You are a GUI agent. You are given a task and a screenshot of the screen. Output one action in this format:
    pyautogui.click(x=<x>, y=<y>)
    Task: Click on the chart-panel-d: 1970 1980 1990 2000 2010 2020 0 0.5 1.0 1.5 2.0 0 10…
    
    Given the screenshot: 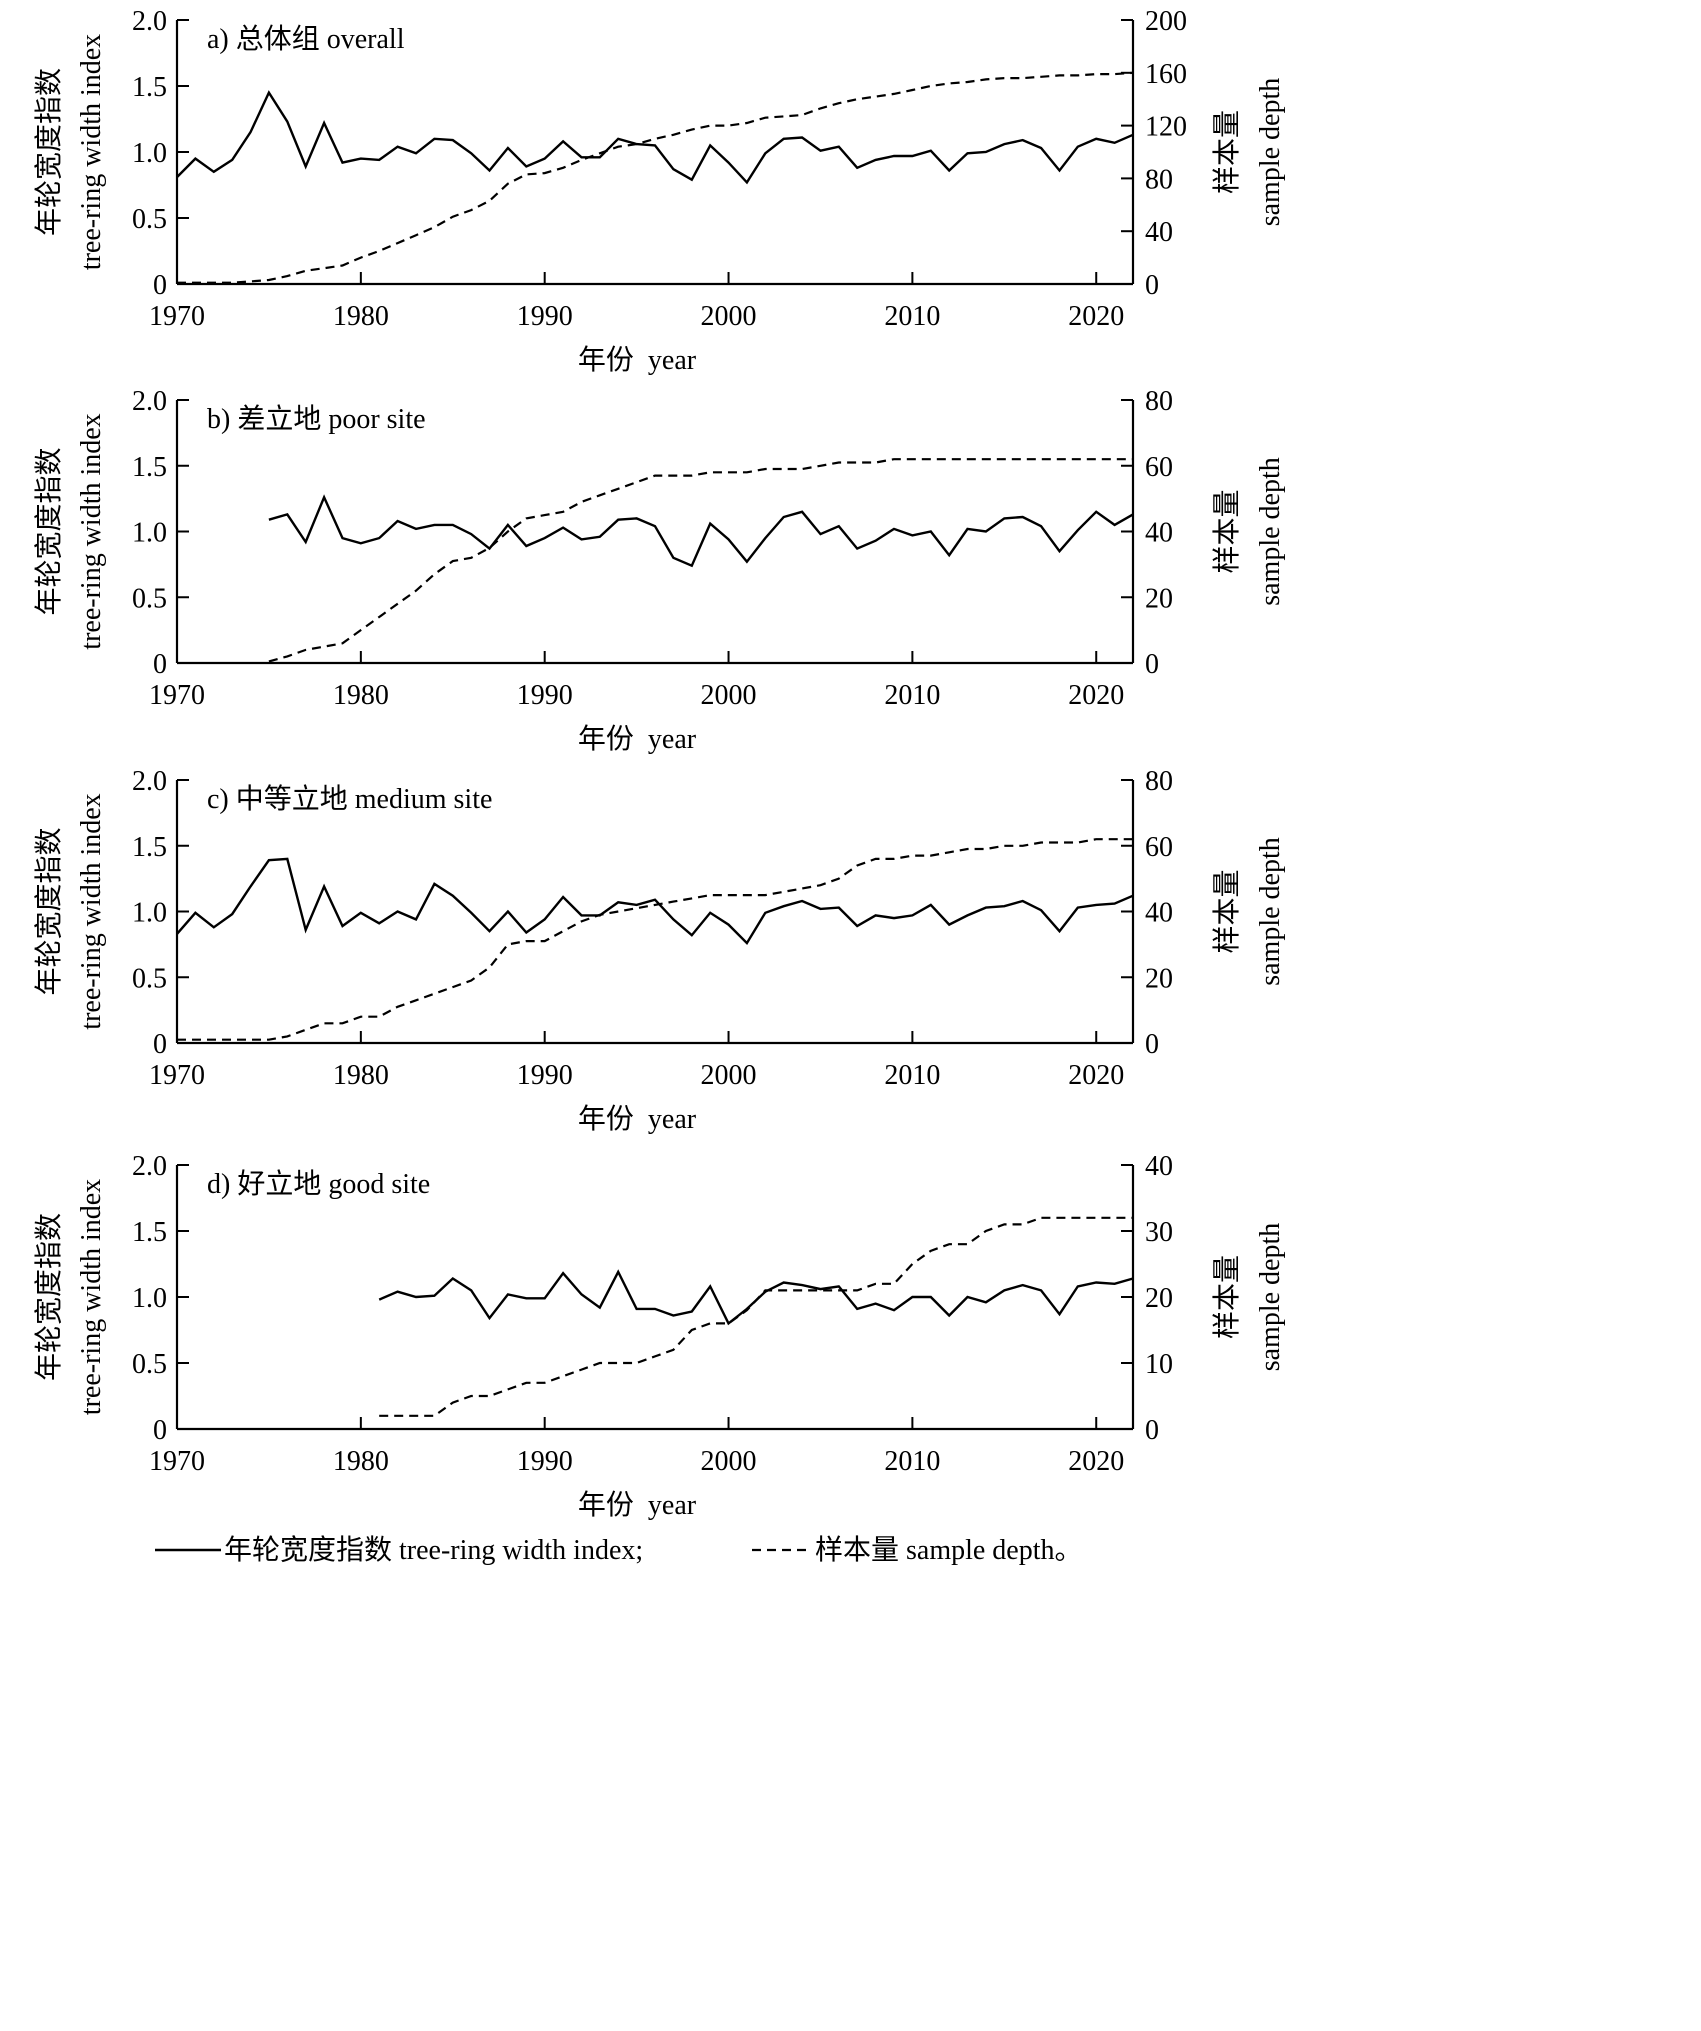 What is the action you would take?
    pyautogui.click(x=659, y=1336)
    